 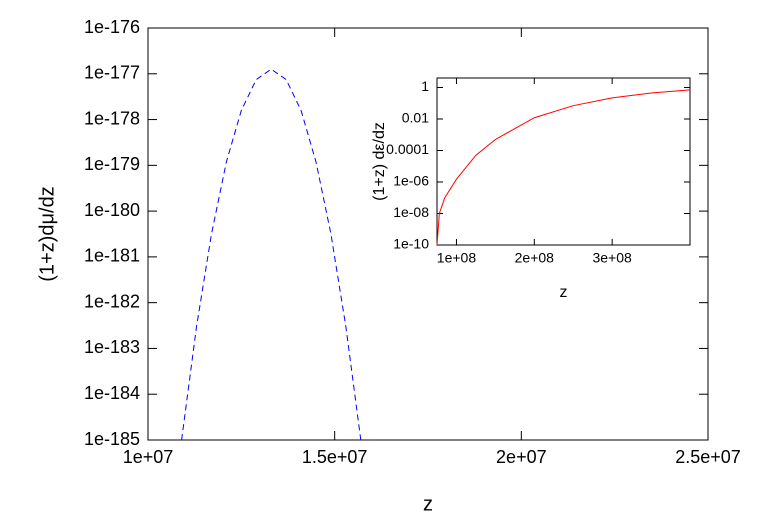 What do you see at coordinates (112, 393) in the screenshot?
I see `y-tick-label: 1e-184` at bounding box center [112, 393].